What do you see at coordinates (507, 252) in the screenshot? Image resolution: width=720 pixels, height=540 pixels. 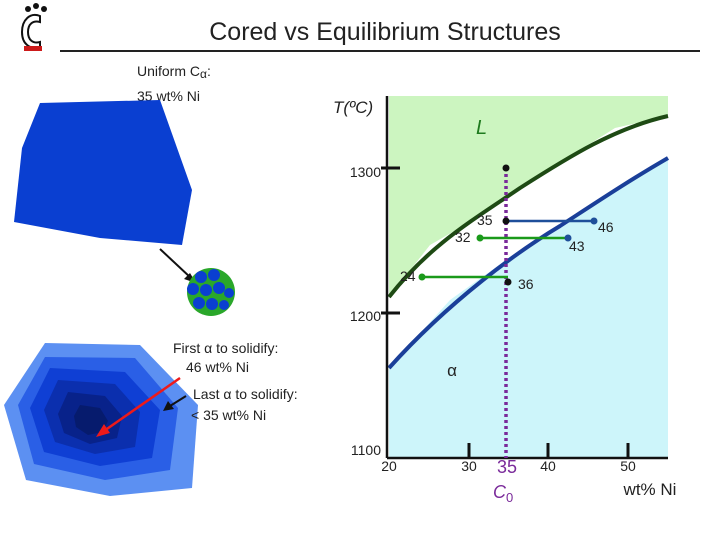 I see `tie-lines: 35 46 32 43 24 36` at bounding box center [507, 252].